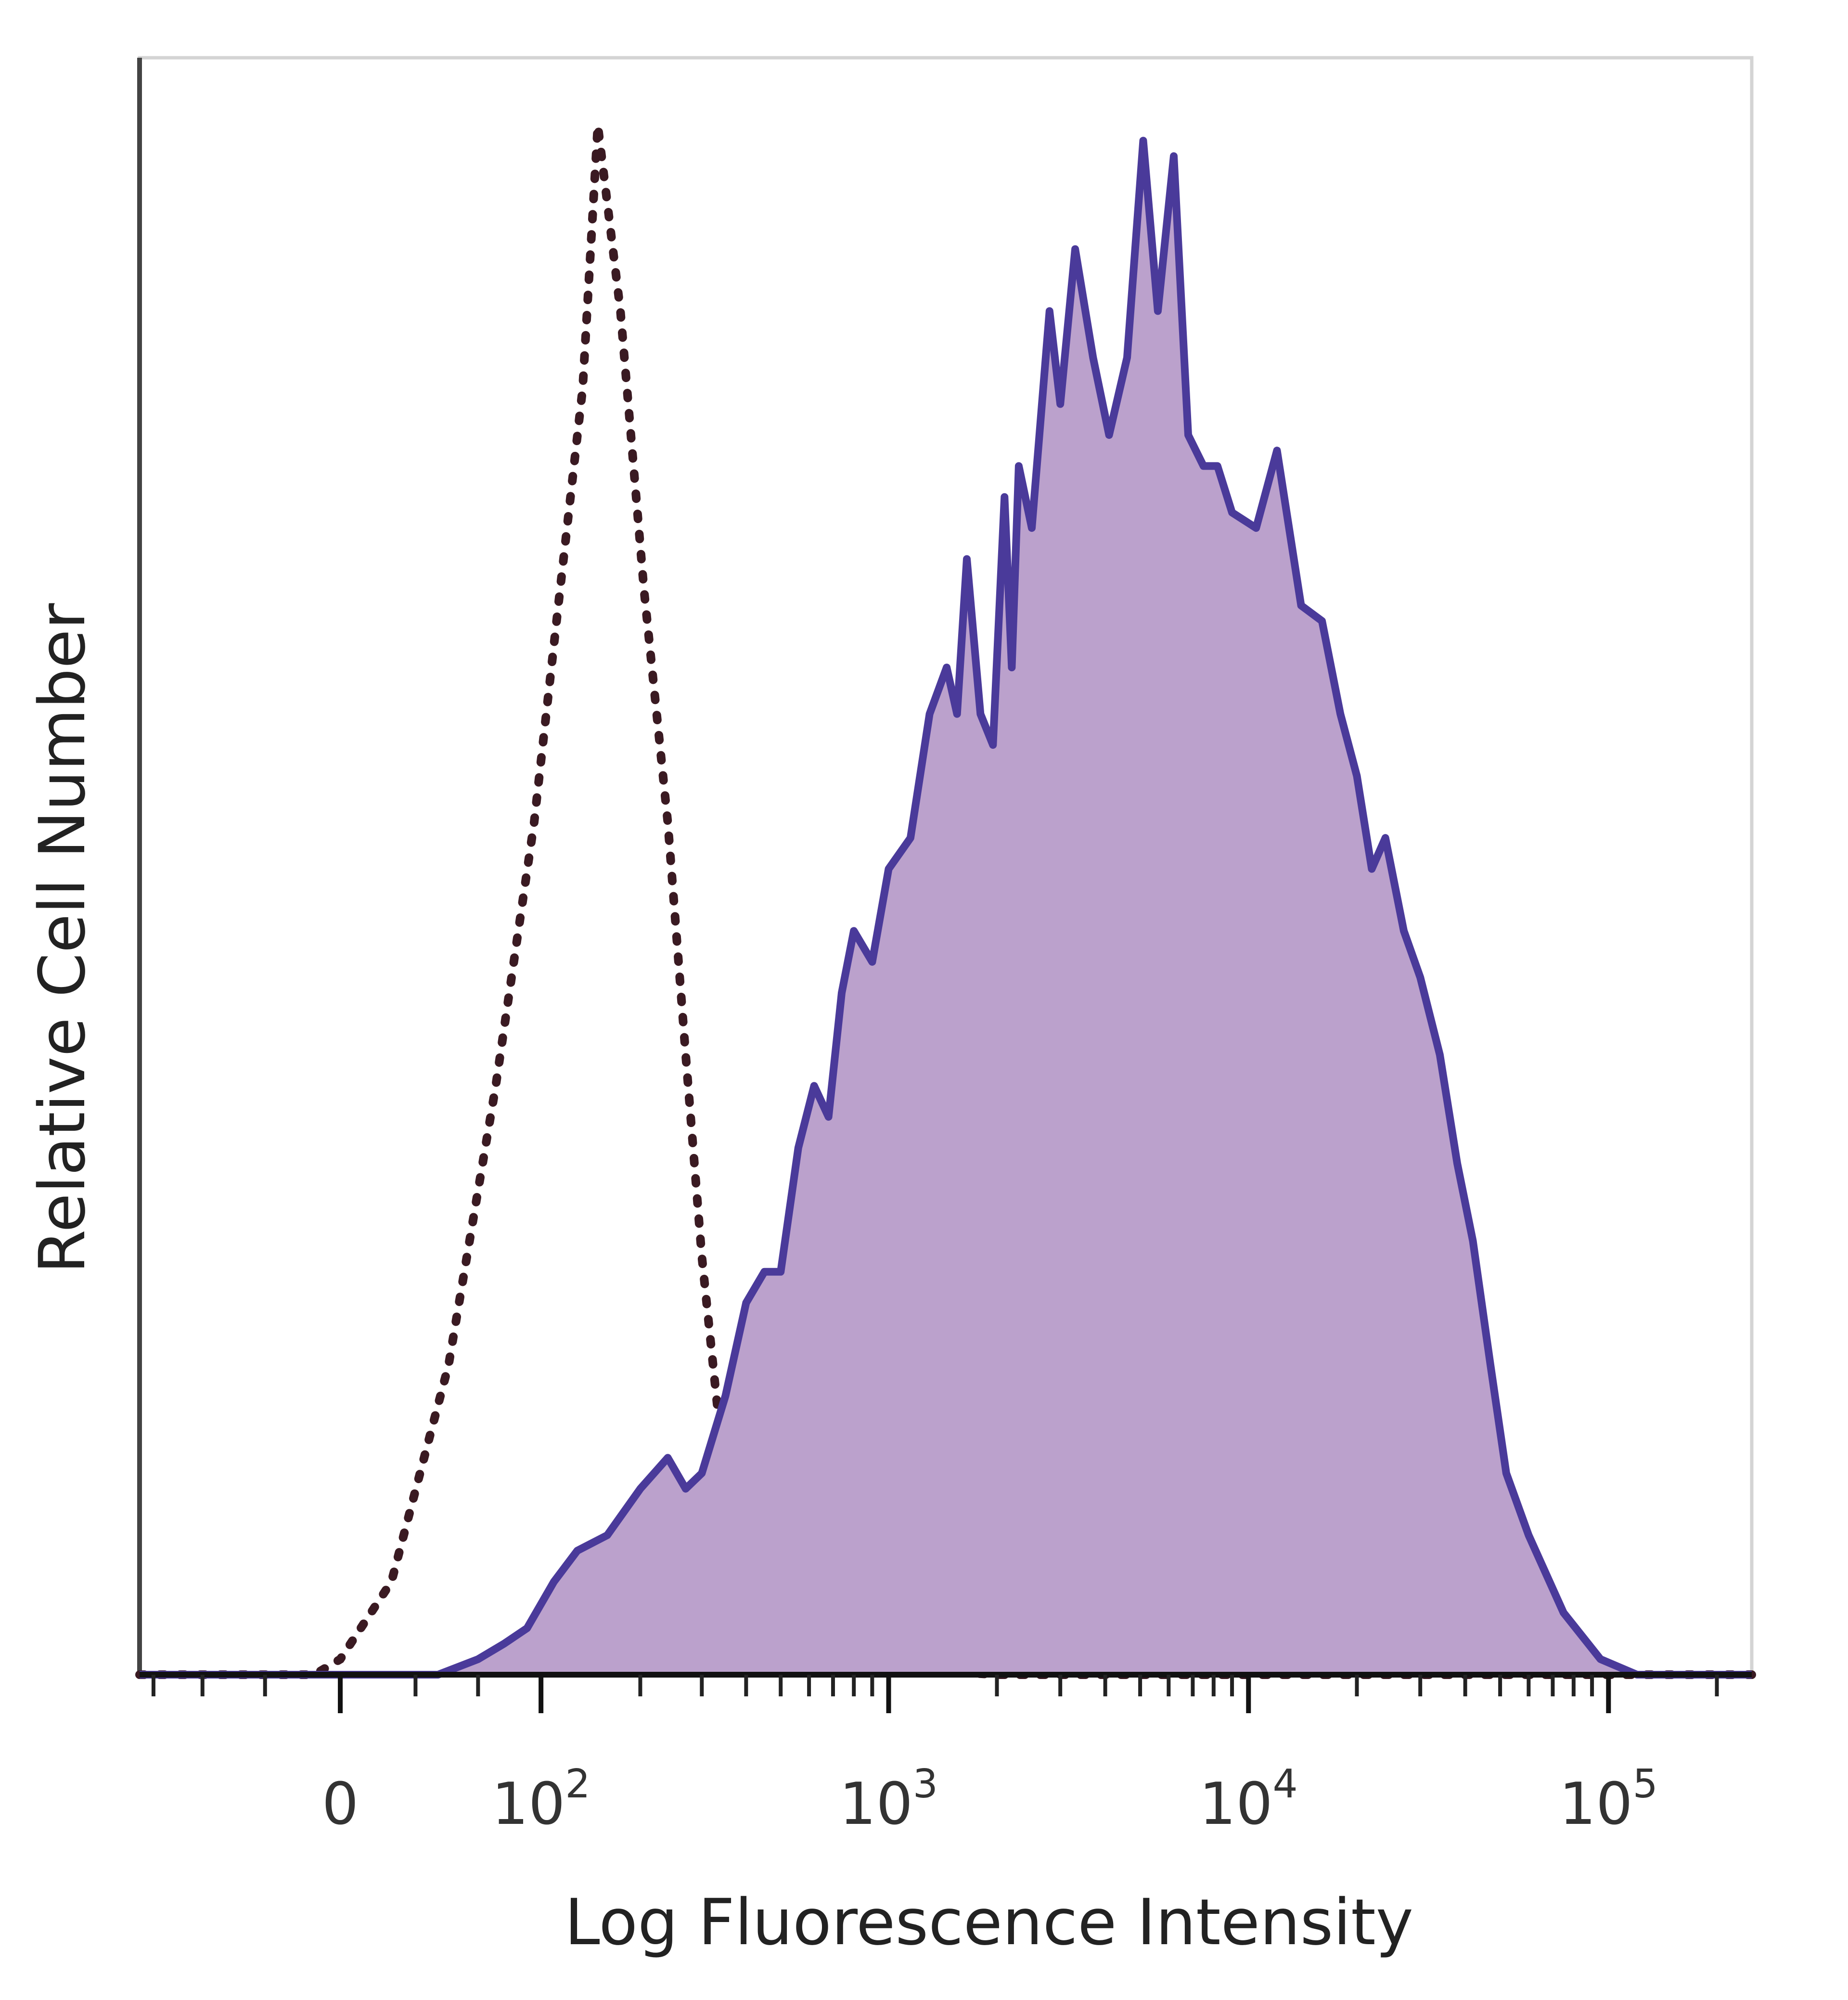  What do you see at coordinates (541, 1799) in the screenshot?
I see `x-tick-label: 10²` at bounding box center [541, 1799].